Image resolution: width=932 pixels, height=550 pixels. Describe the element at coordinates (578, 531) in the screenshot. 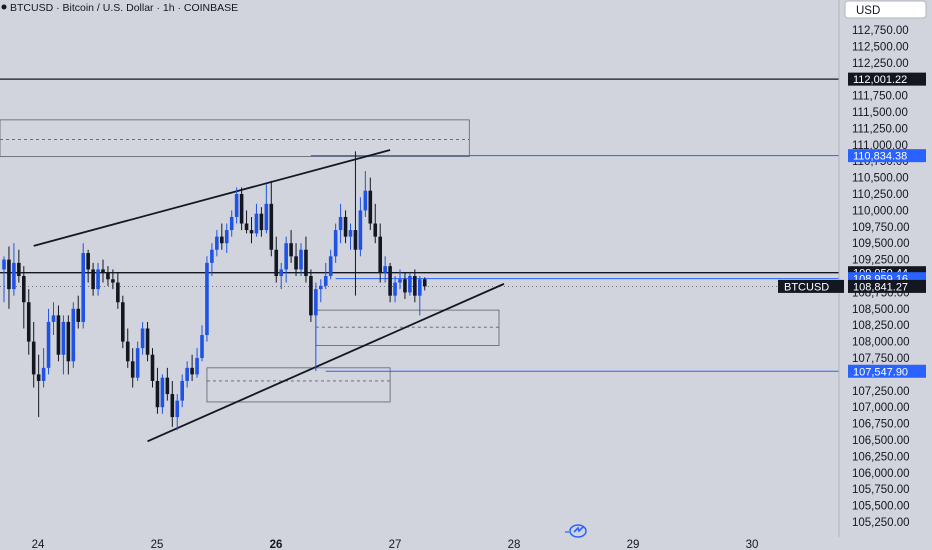

I see `logo-ring` at that location.